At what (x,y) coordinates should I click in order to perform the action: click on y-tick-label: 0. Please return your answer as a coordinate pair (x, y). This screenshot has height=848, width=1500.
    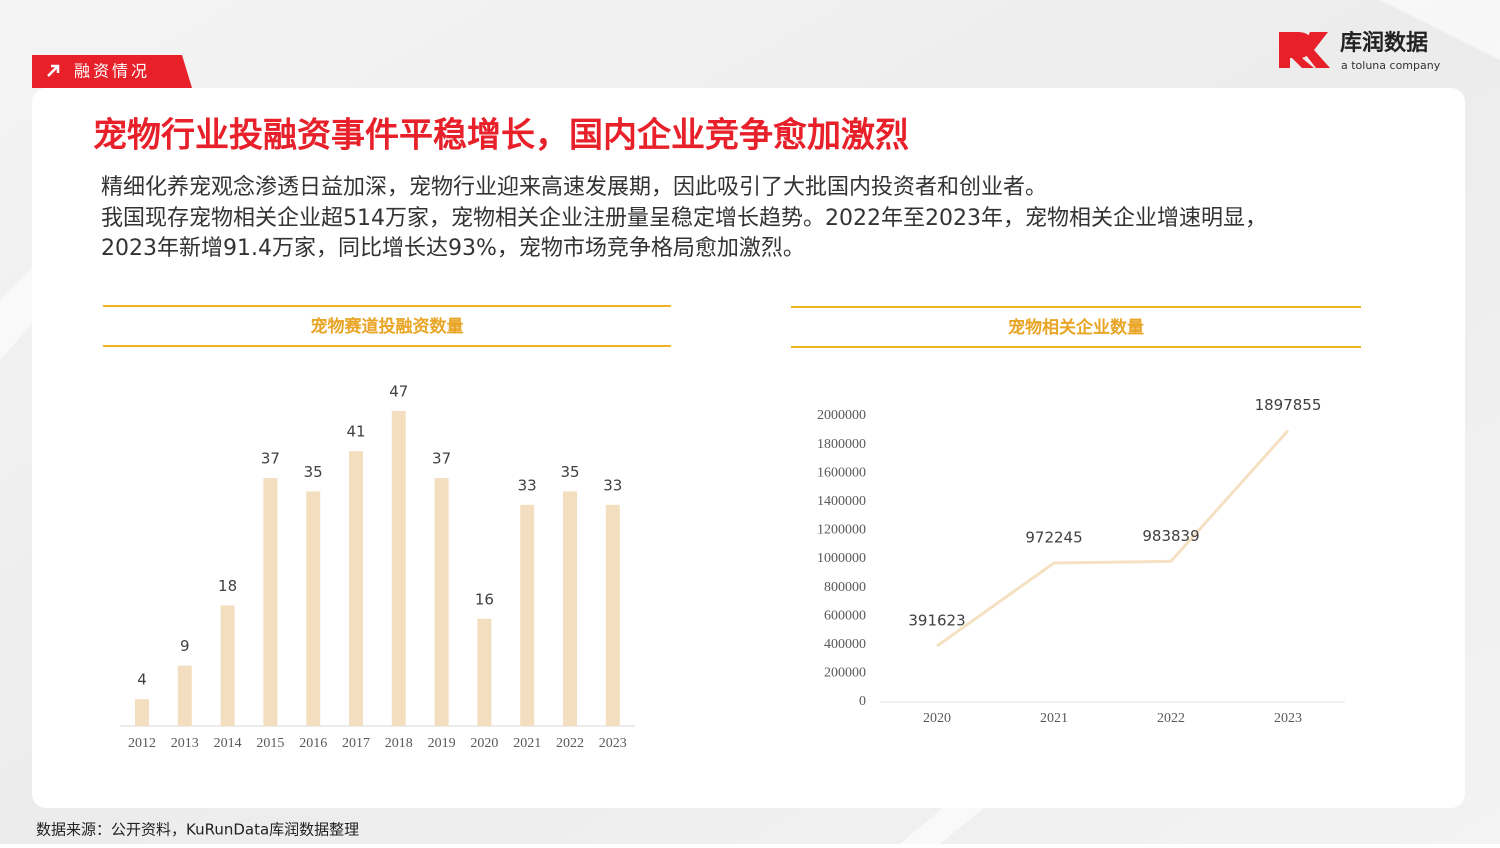
    Looking at the image, I should click on (862, 701).